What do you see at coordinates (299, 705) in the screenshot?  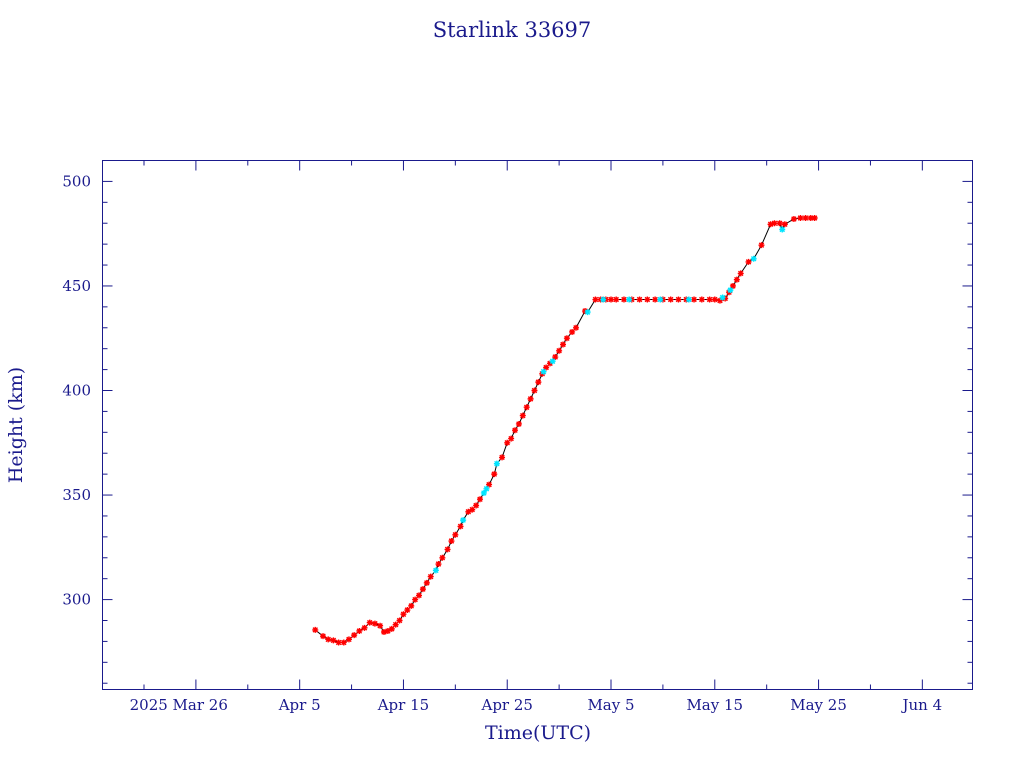 I see `x-tick-label: Apr 5` at bounding box center [299, 705].